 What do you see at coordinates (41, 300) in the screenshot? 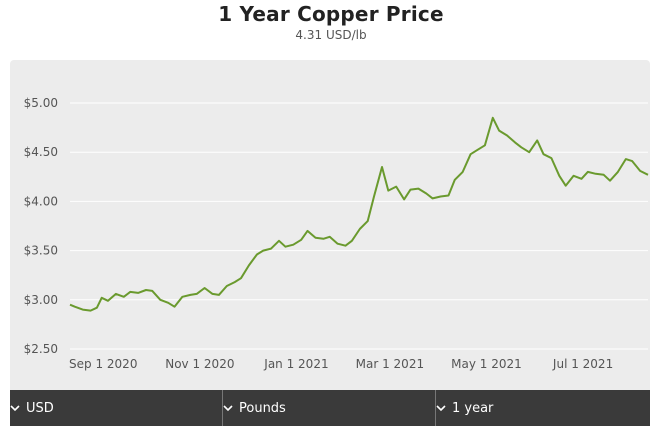
I see `y-tick-label: $3.00` at bounding box center [41, 300].